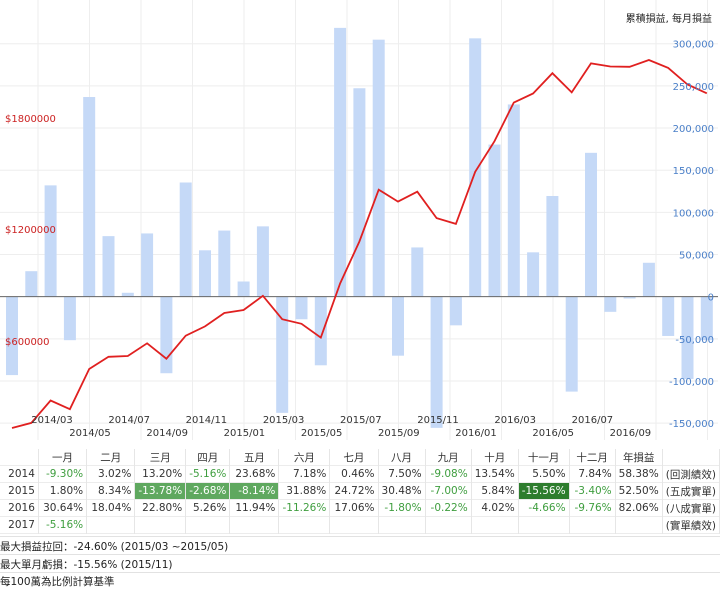  Describe the element at coordinates (711, 298) in the screenshot. I see `right-tick-label: 0` at that location.